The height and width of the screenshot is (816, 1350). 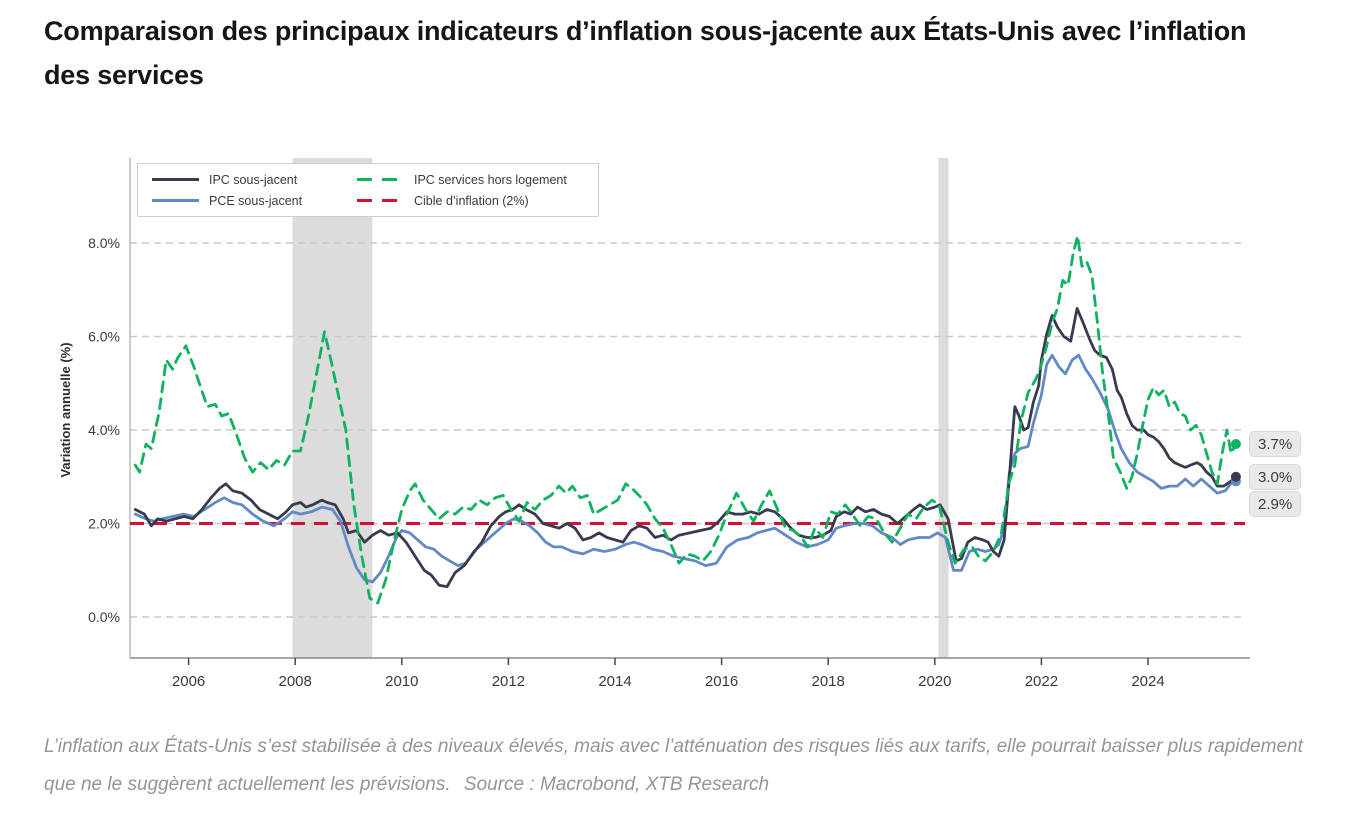 I want to click on x-tick-label: 2008, so click(x=295, y=681).